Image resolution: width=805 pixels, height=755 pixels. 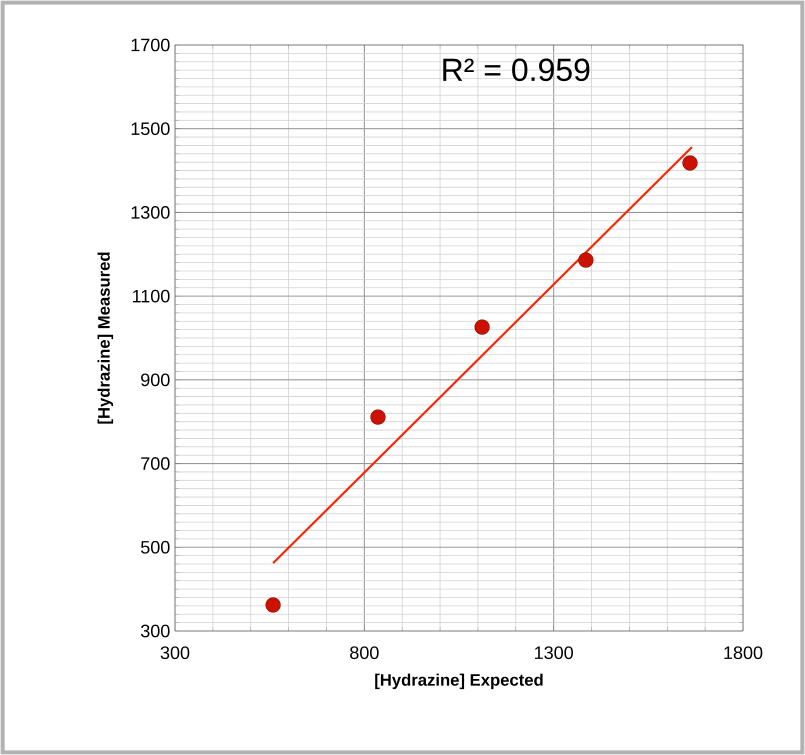 I want to click on x-tick-label: 800, so click(x=364, y=653).